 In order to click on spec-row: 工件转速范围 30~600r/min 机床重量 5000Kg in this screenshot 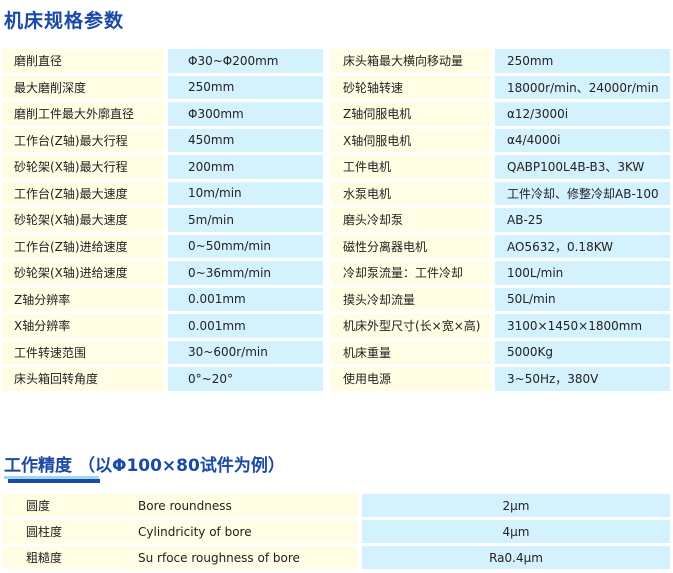, I will do `click(336, 352)`.